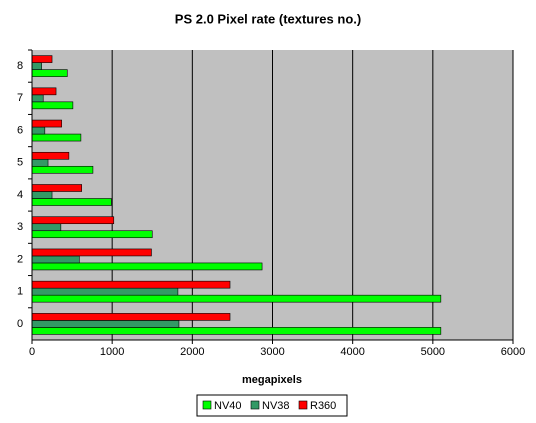  I want to click on x-tick-label: 0, so click(32, 352).